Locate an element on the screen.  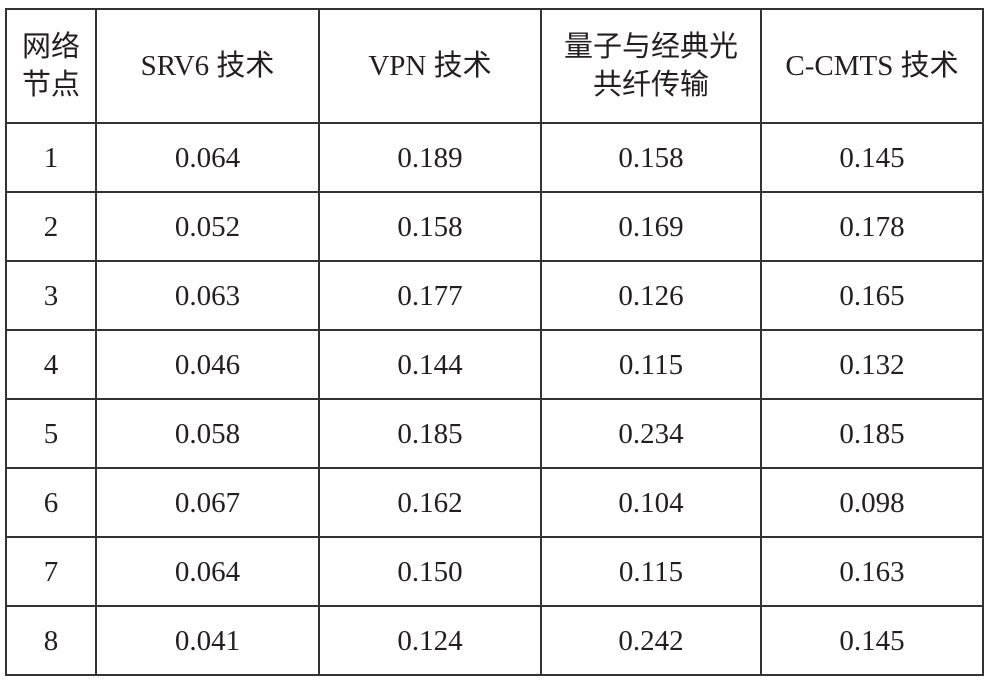
value-cell: 0.132 is located at coordinates (872, 364).